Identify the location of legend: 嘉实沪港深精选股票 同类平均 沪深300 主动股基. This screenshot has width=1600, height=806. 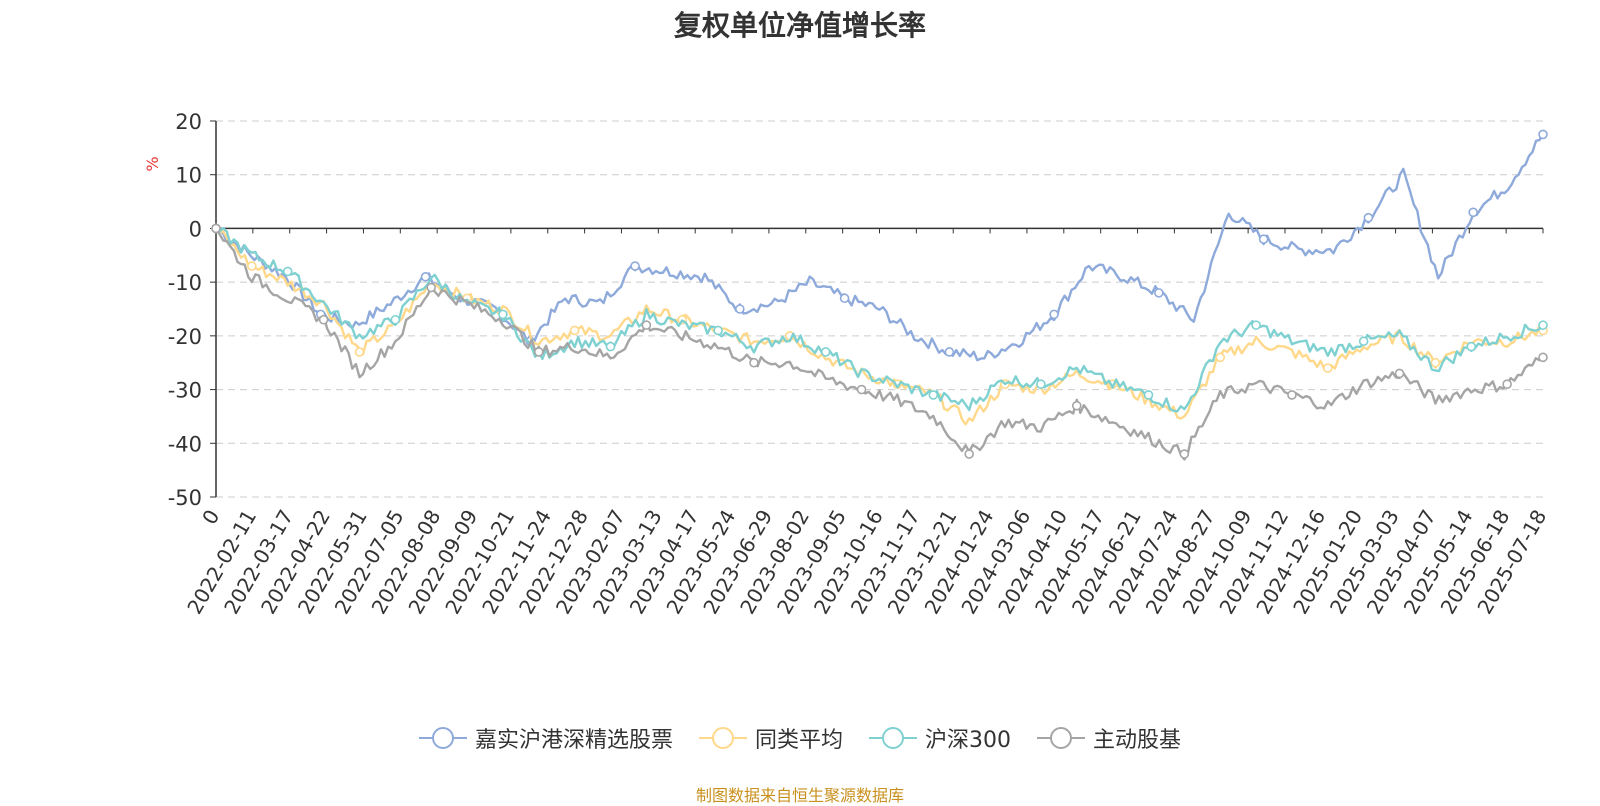
(800, 738).